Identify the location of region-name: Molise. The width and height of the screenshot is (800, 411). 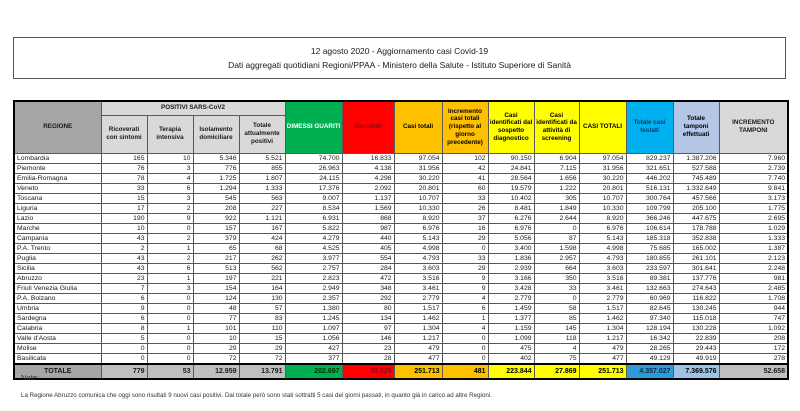
(57, 348).